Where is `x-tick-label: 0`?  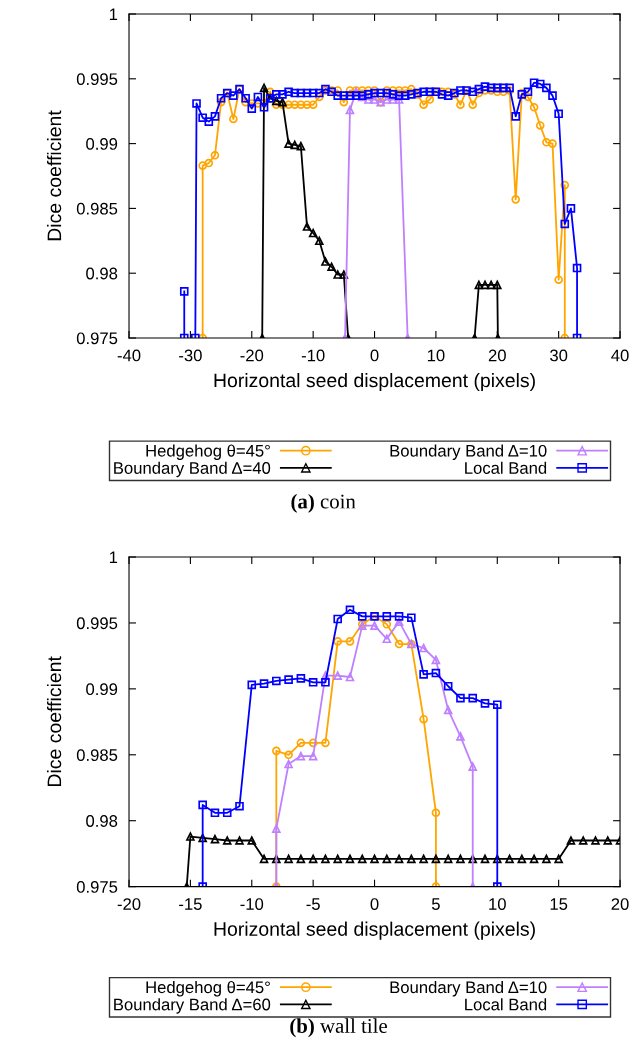 x-tick-label: 0 is located at coordinates (374, 355).